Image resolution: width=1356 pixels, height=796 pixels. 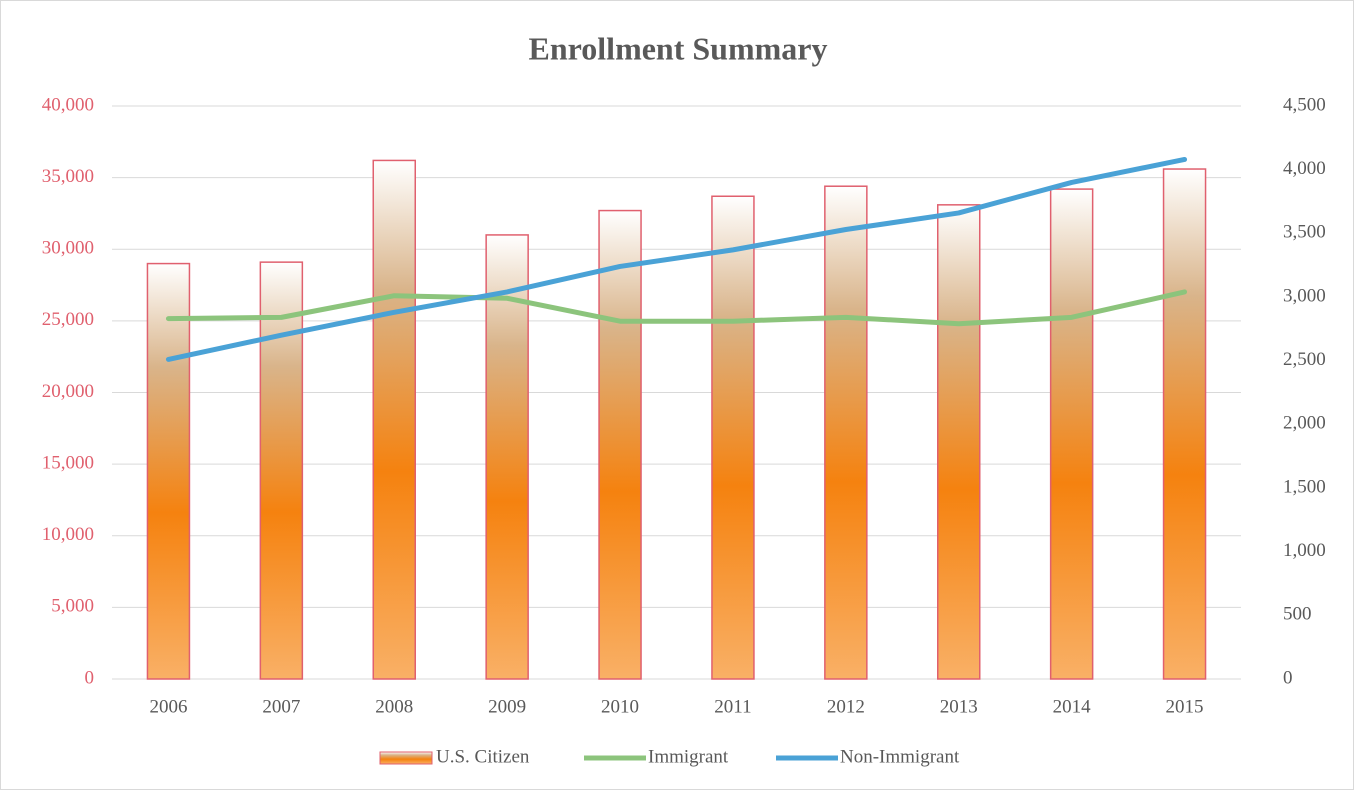 What do you see at coordinates (1297, 614) in the screenshot?
I see `y2-tick-label: 500` at bounding box center [1297, 614].